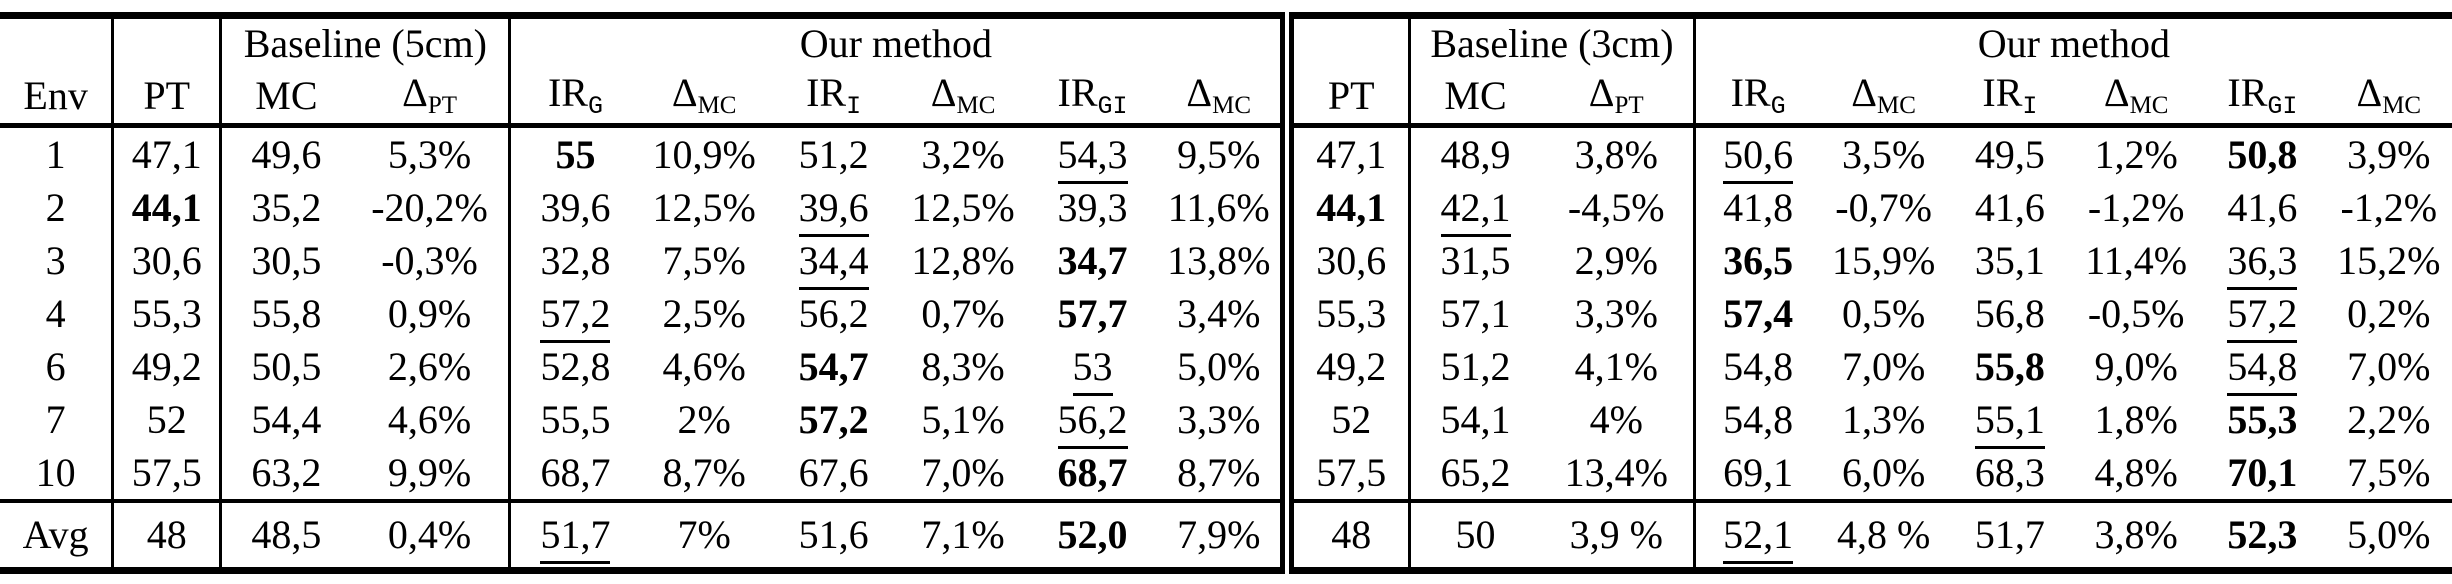 This screenshot has height=584, width=2452. I want to click on cell-value: 65,2, so click(1475, 472).